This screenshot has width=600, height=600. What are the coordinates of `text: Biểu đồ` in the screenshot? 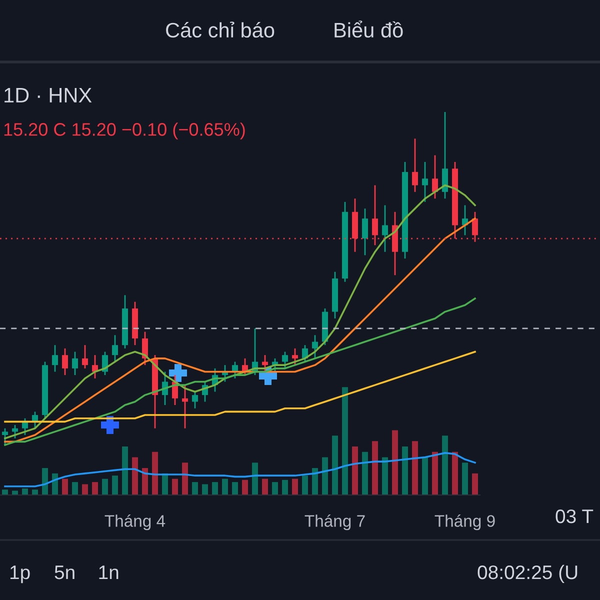 It's located at (368, 29).